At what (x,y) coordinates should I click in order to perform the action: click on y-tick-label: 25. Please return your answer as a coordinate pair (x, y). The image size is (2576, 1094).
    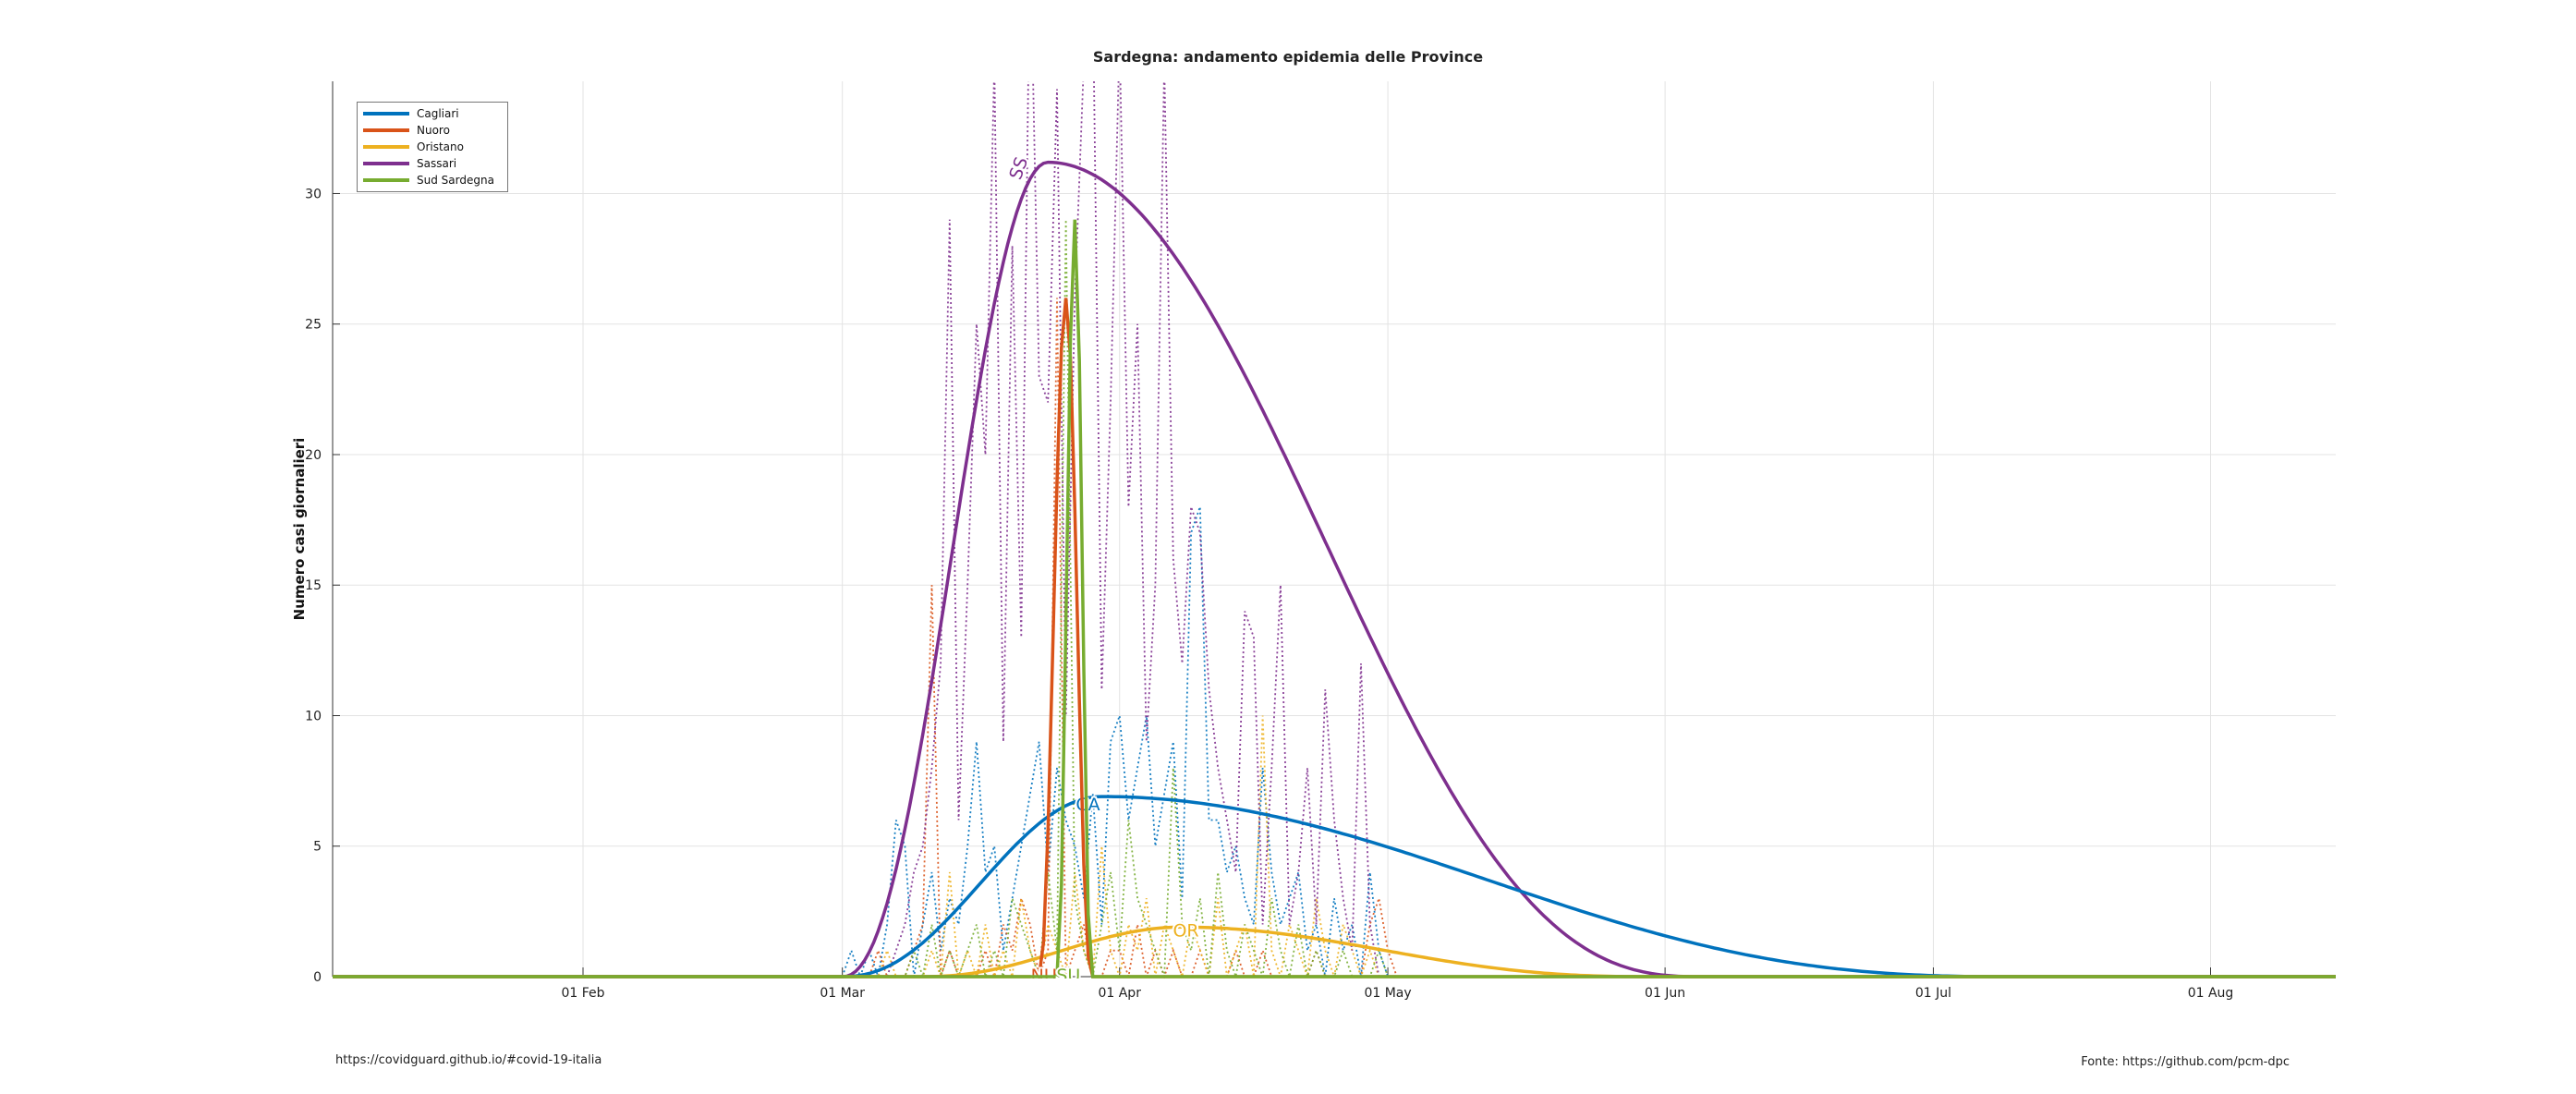
    Looking at the image, I should click on (313, 325).